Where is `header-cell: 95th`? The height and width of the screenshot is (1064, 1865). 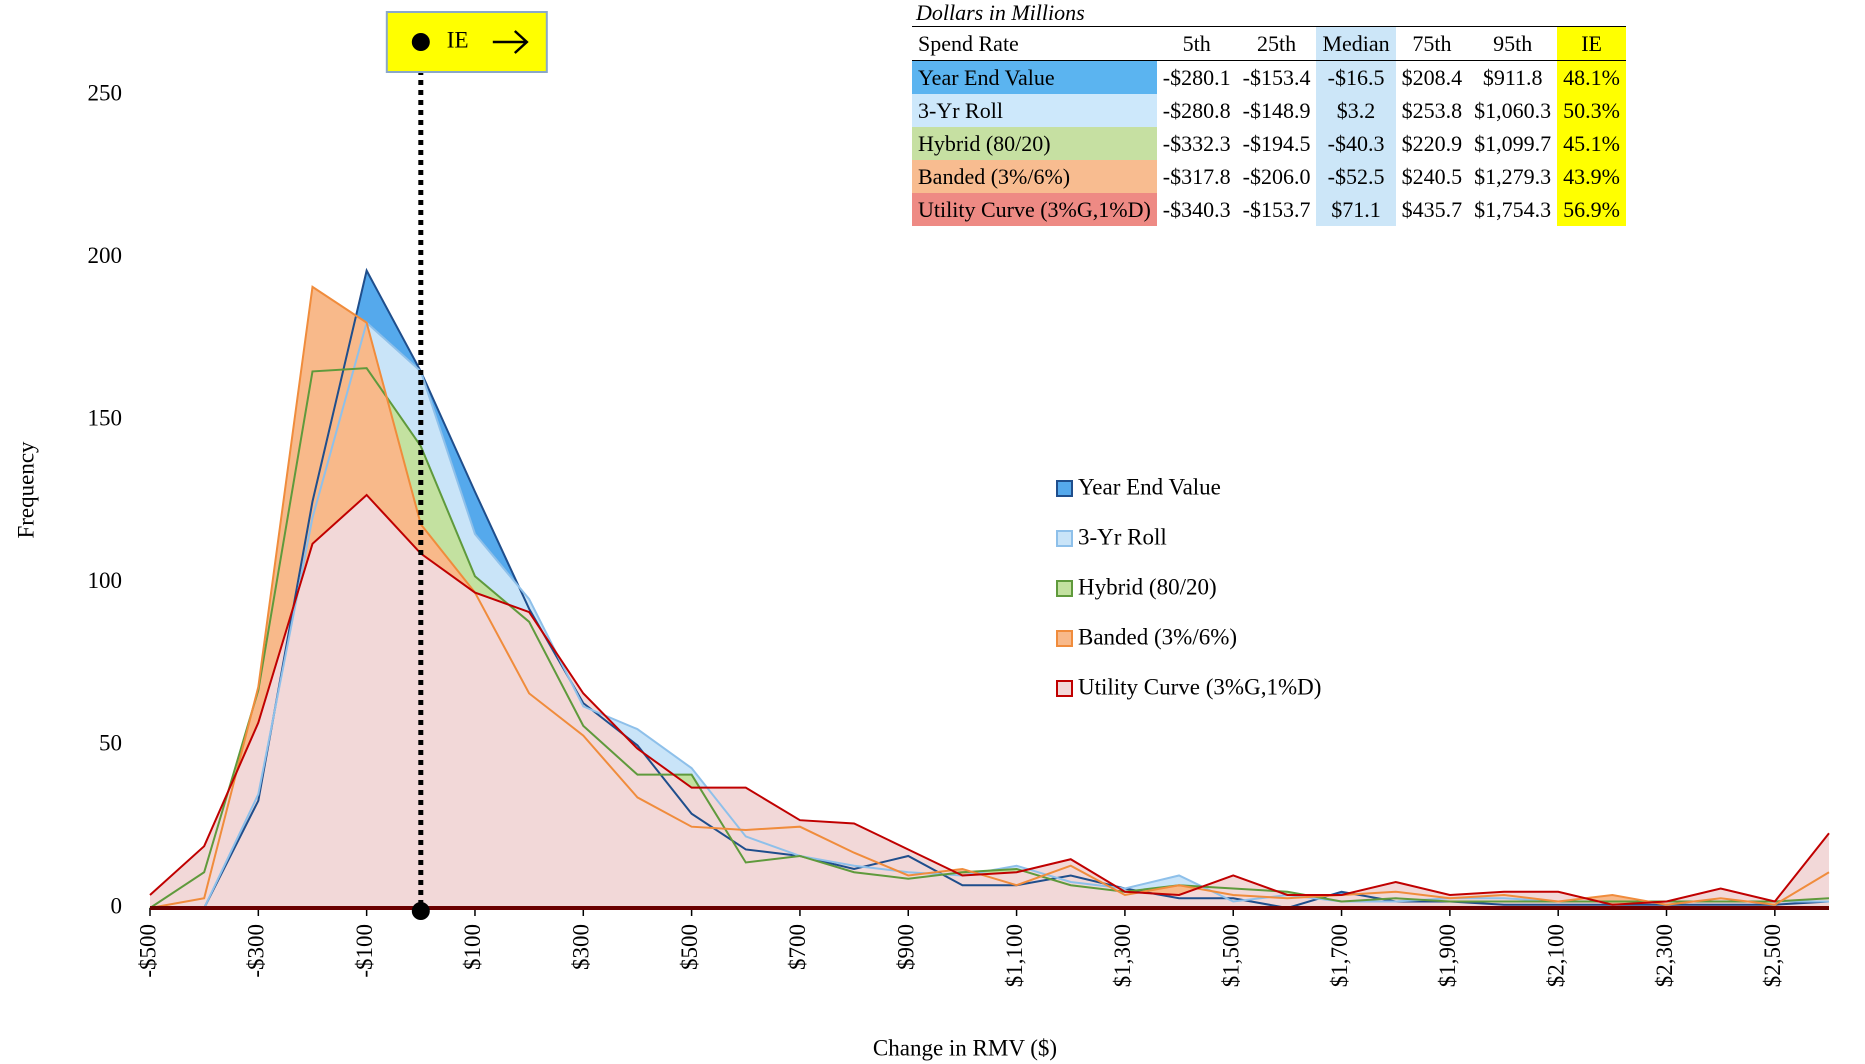 header-cell: 95th is located at coordinates (1513, 43).